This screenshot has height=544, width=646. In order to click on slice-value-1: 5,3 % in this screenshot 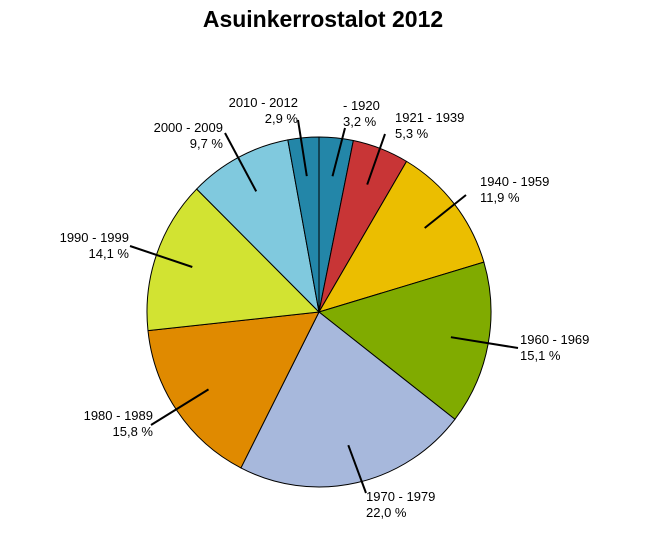, I will do `click(412, 133)`.